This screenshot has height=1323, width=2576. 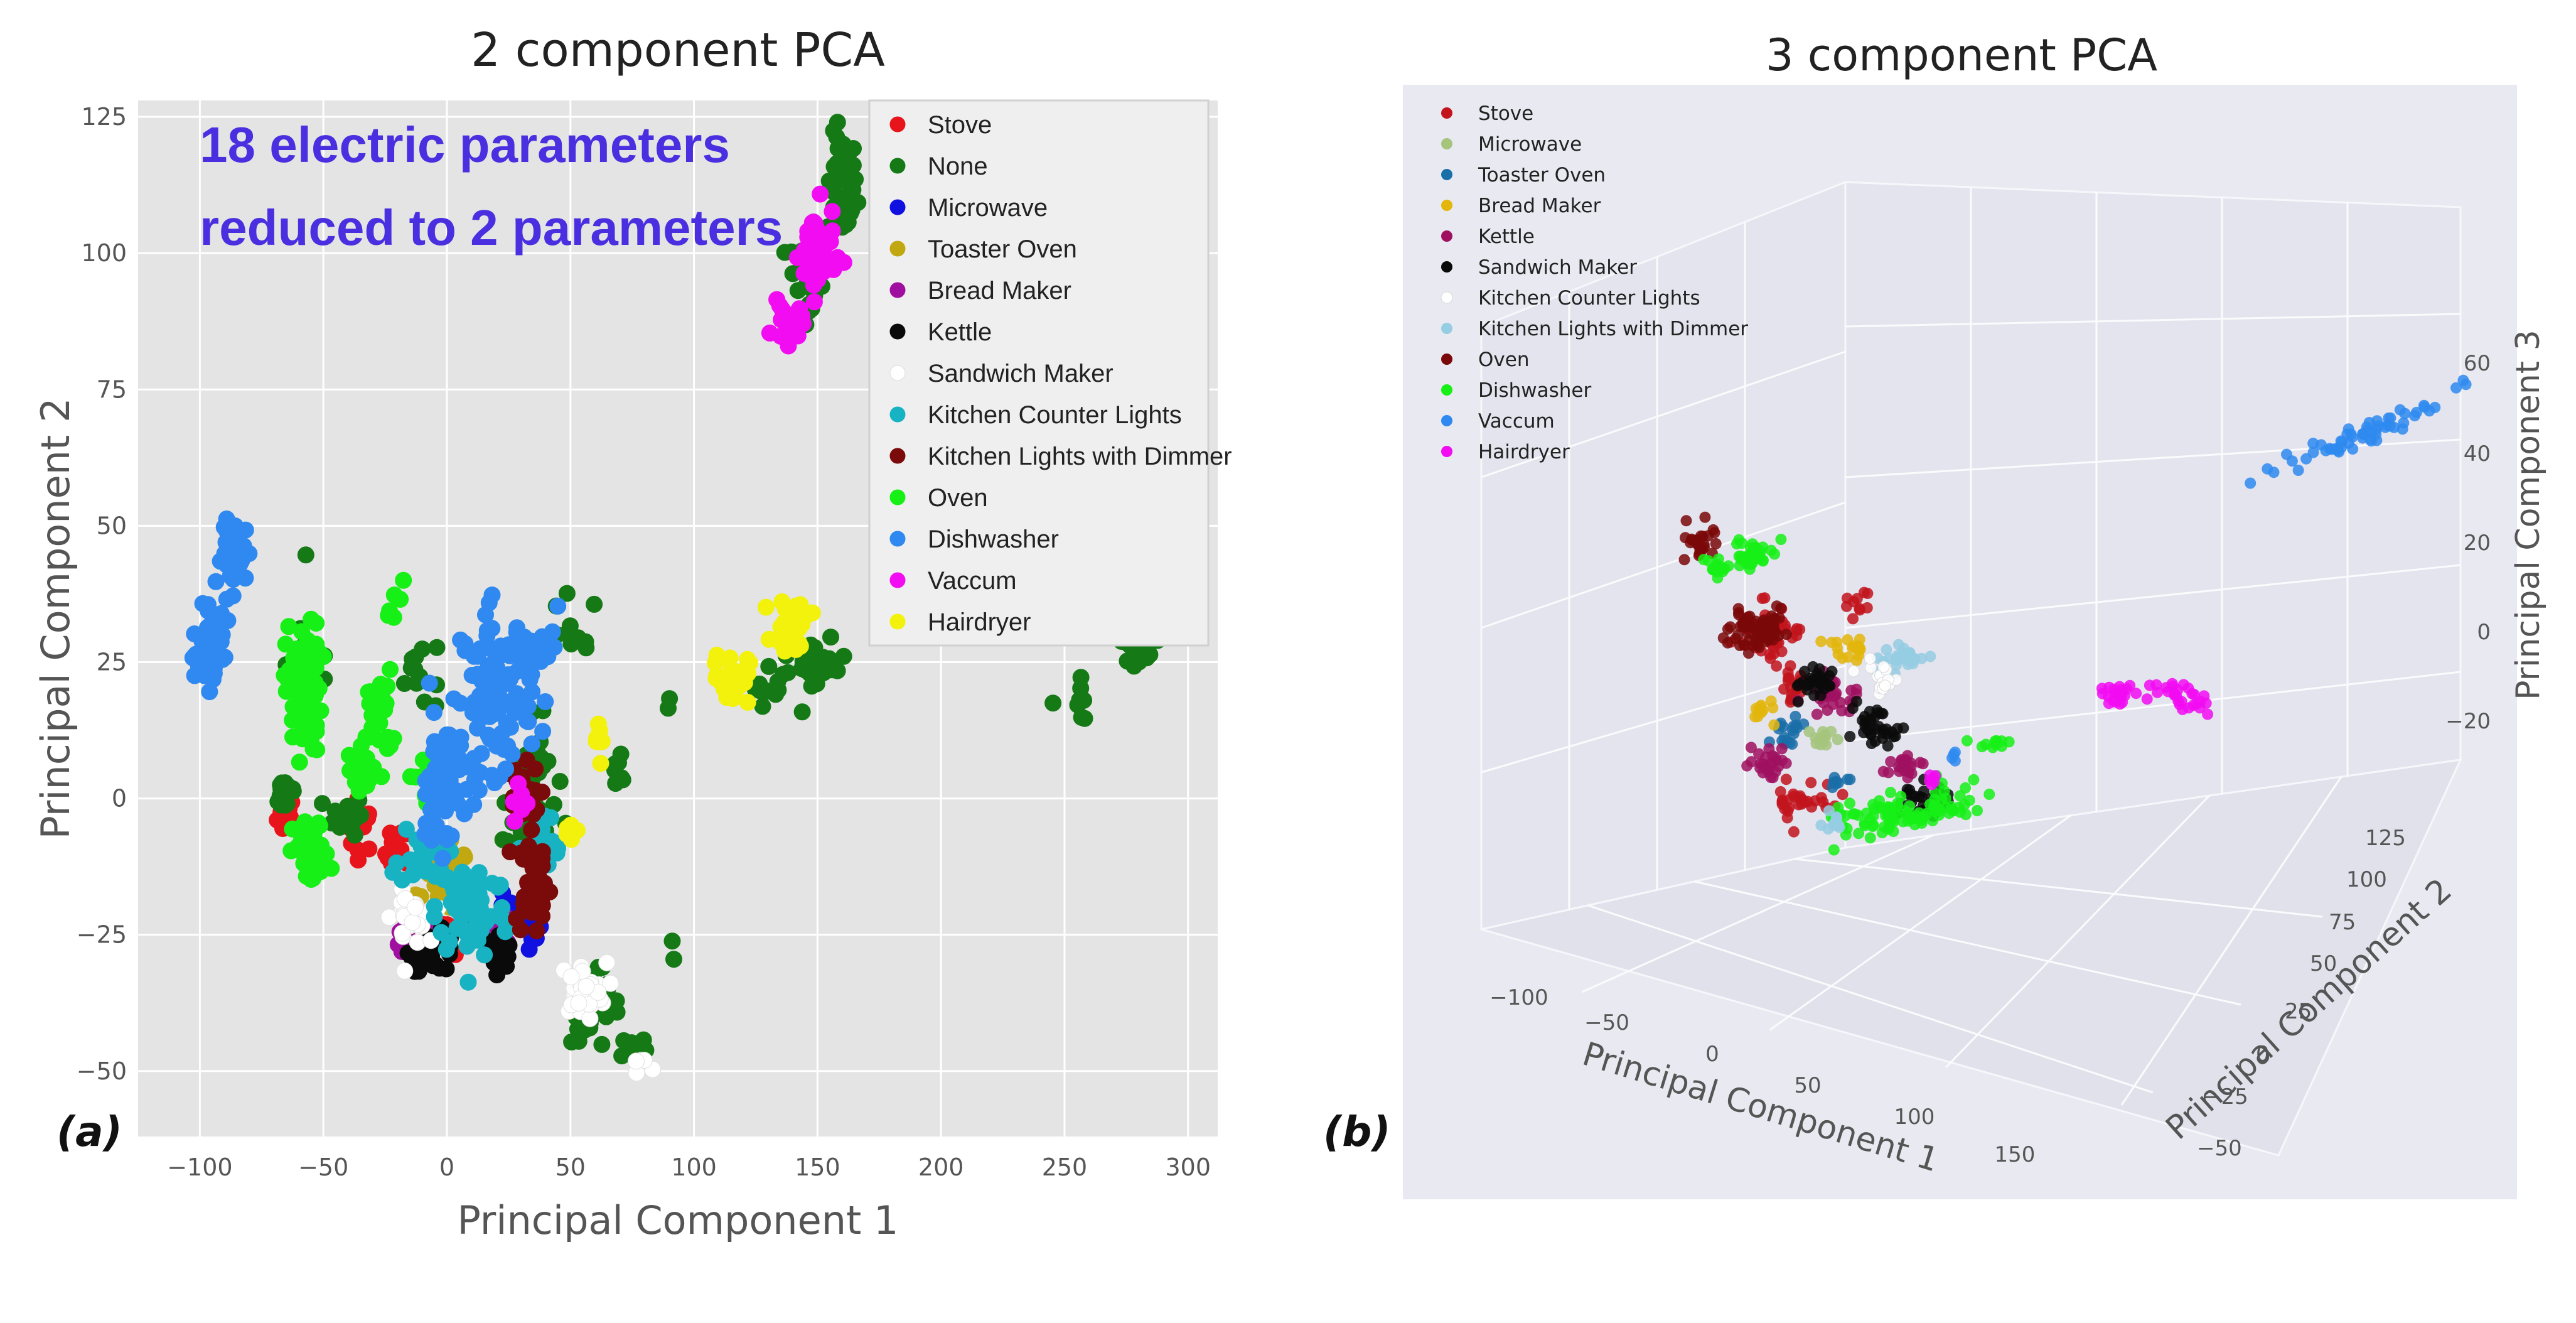 I want to click on y-tick-label: −25, so click(x=102, y=935).